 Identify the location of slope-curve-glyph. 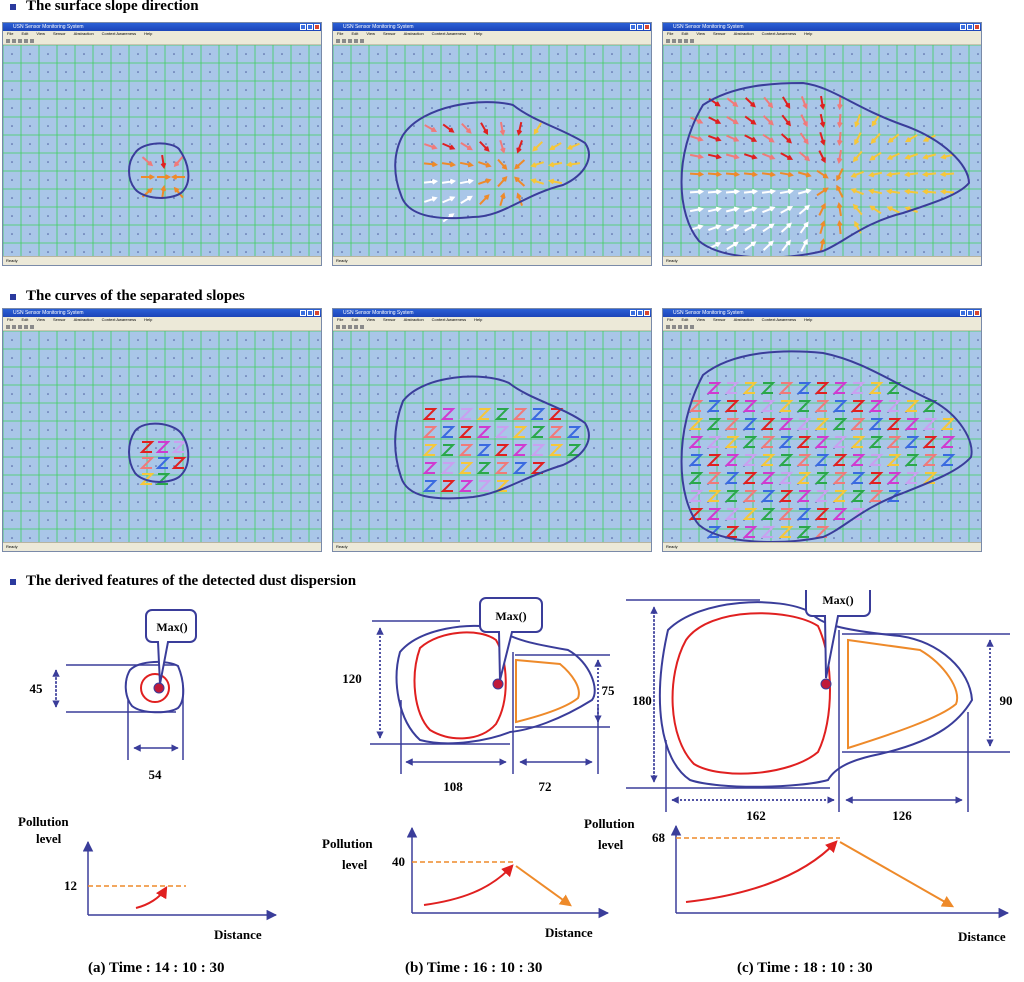
(556, 450).